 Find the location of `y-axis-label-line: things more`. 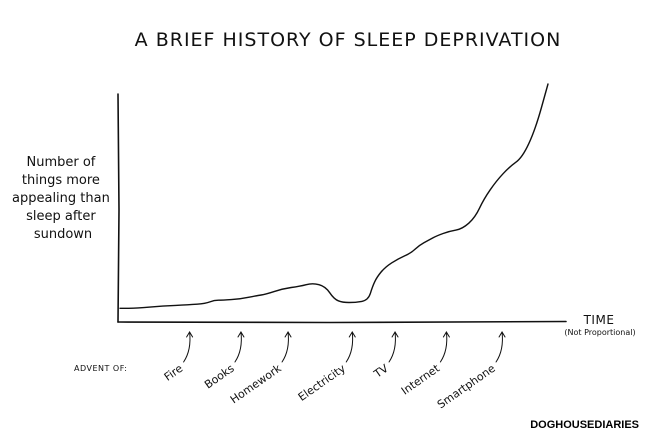

y-axis-label-line: things more is located at coordinates (61, 180).